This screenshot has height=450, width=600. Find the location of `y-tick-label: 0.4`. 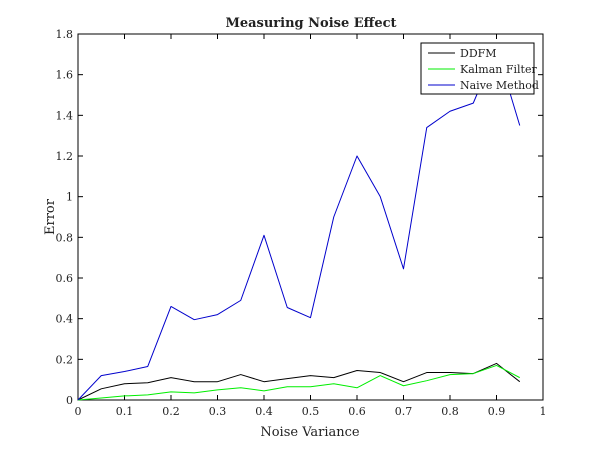

y-tick-label: 0.4 is located at coordinates (65, 319).